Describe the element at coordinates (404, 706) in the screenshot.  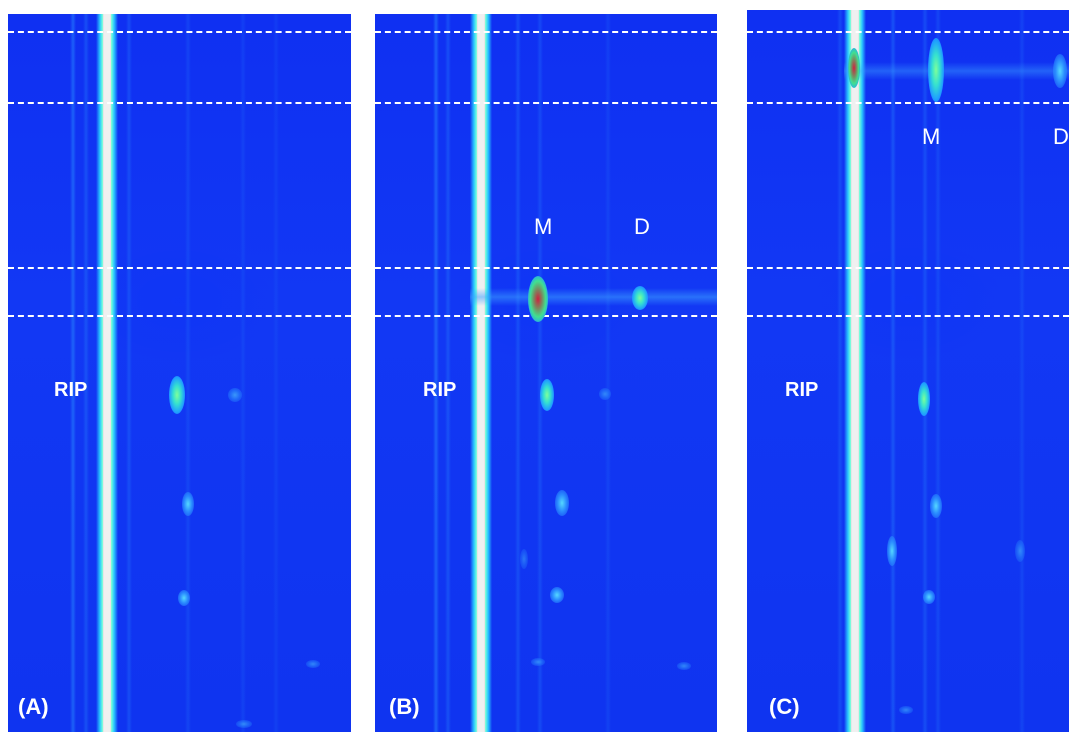
I see `panel-label: (B)` at that location.